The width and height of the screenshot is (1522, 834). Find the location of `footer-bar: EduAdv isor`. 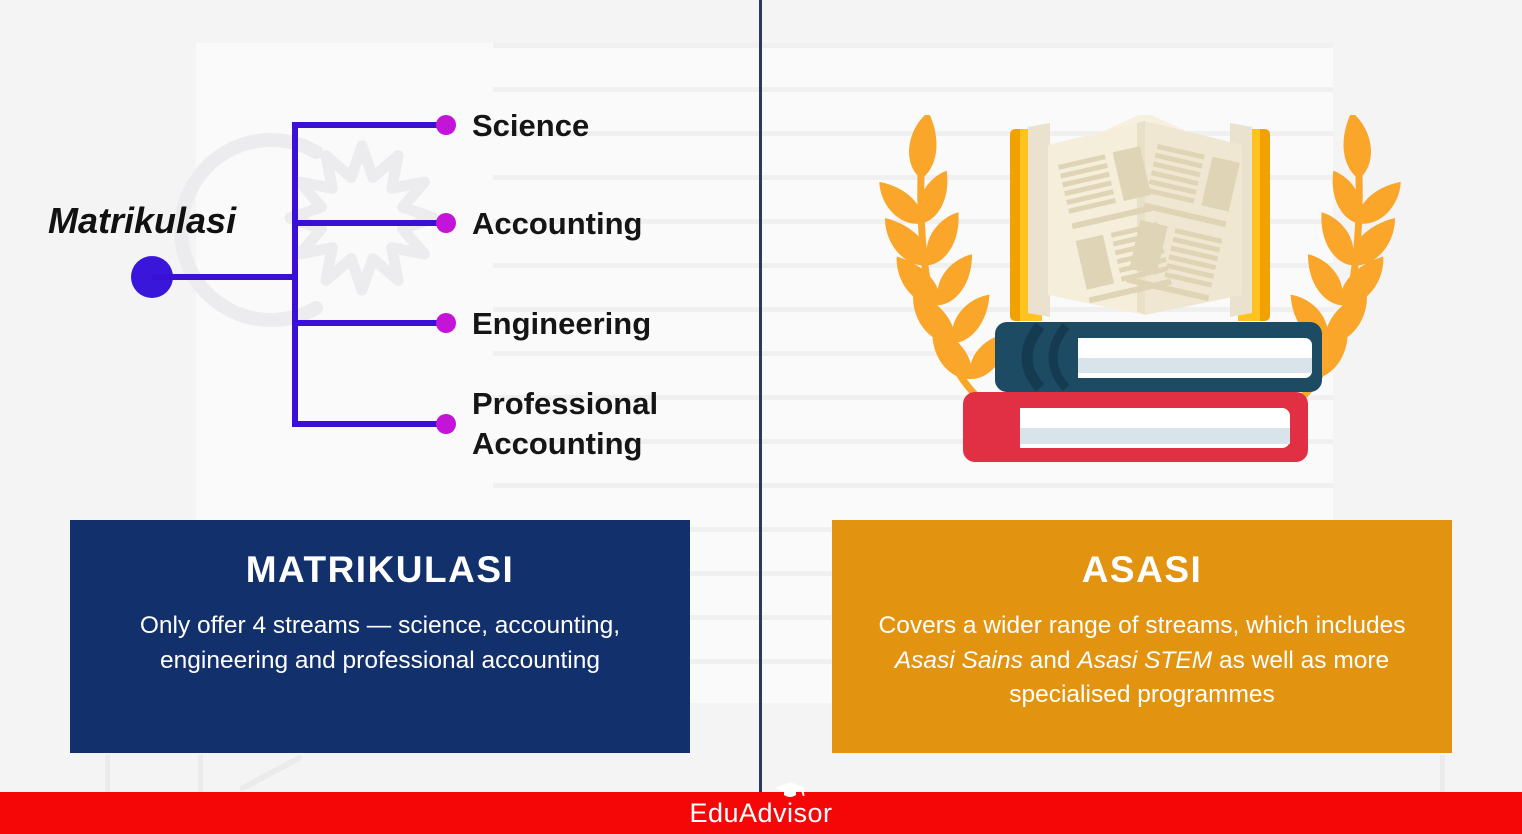

footer-bar: EduAdv isor is located at coordinates (761, 808).